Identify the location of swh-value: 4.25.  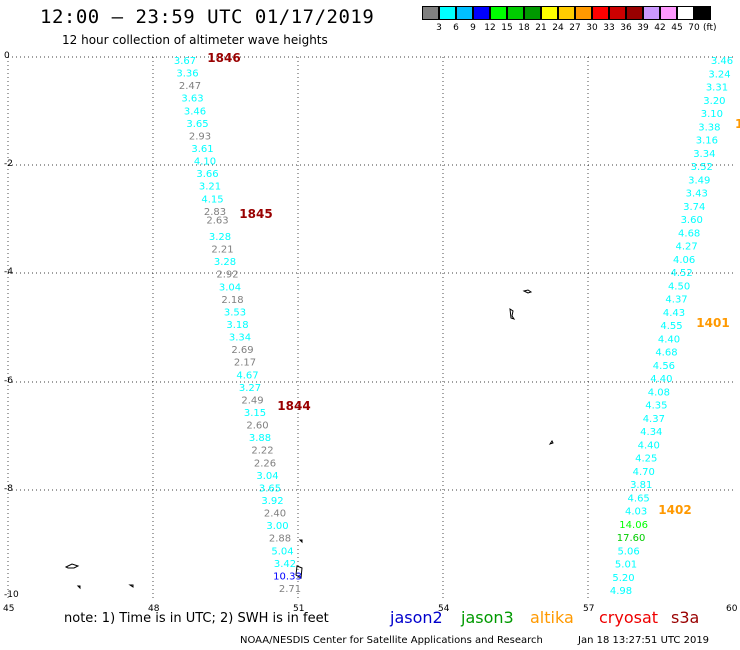
(646, 459).